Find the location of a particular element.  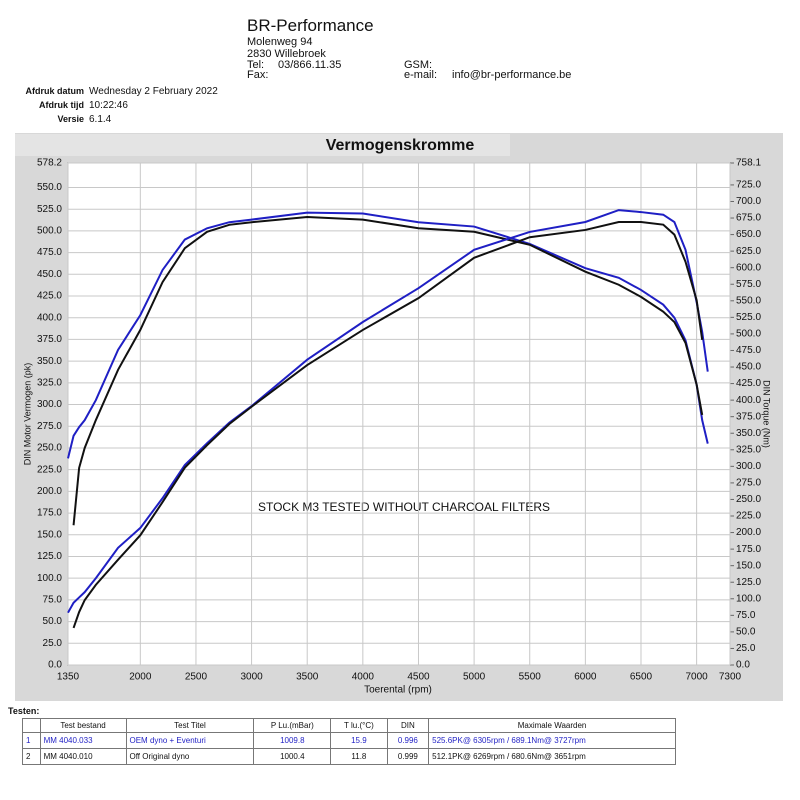

x-tick-label: 3500 is located at coordinates (307, 677).